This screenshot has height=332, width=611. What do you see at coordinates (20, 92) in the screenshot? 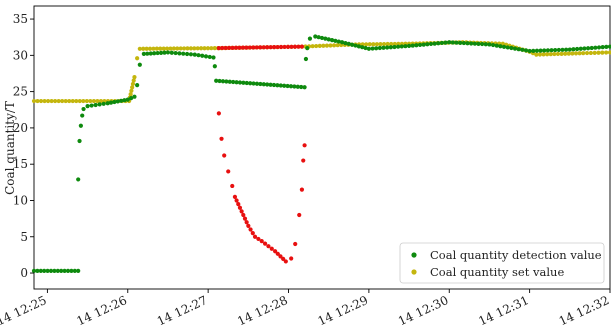
I see `y-tick-label: 25` at bounding box center [20, 92].